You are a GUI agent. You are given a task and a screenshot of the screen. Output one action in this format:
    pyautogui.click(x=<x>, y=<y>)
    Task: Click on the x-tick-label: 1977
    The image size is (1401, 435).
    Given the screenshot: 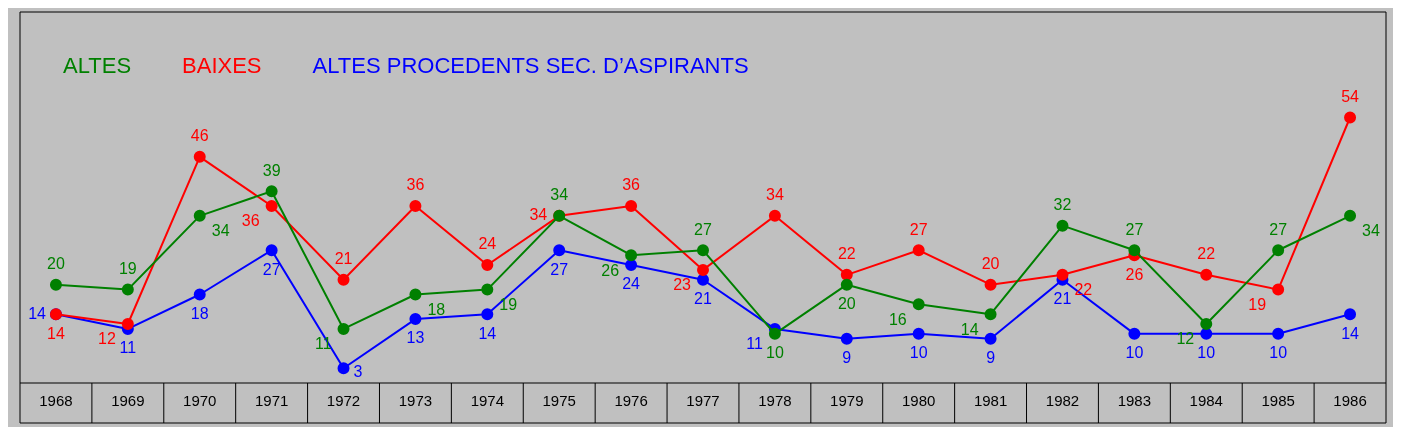 What is the action you would take?
    pyautogui.click(x=703, y=401)
    